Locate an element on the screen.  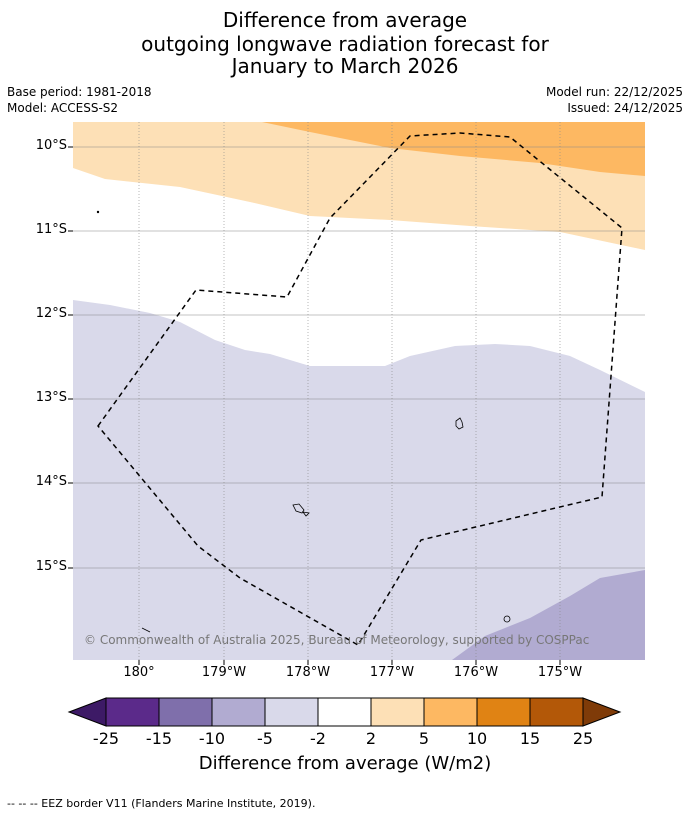
chart-title-line-3: January to March 2026 is located at coordinates (345, 66).